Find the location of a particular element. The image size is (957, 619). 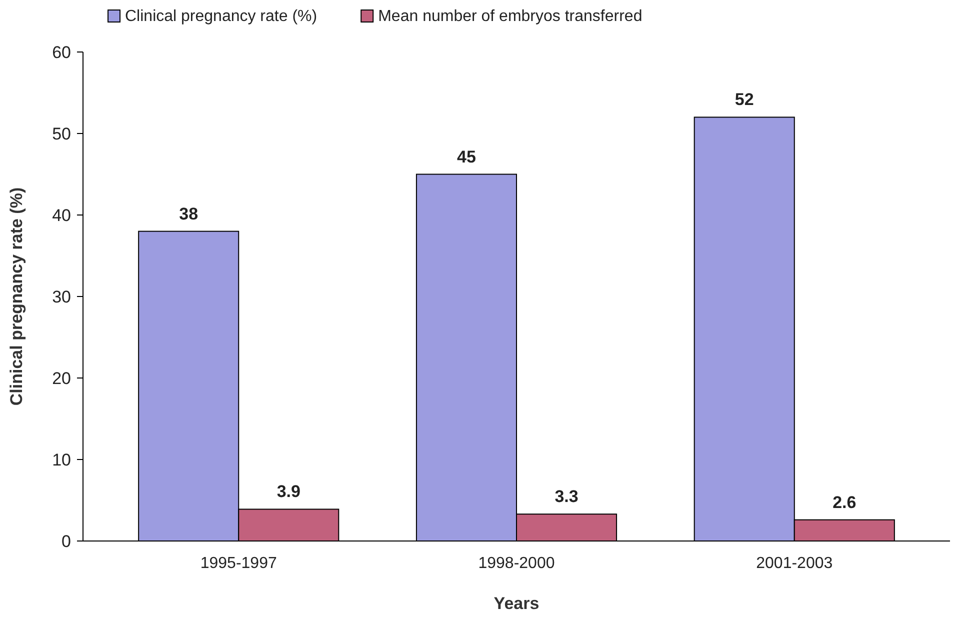

x-tick-label: 2001-2003 is located at coordinates (794, 563).